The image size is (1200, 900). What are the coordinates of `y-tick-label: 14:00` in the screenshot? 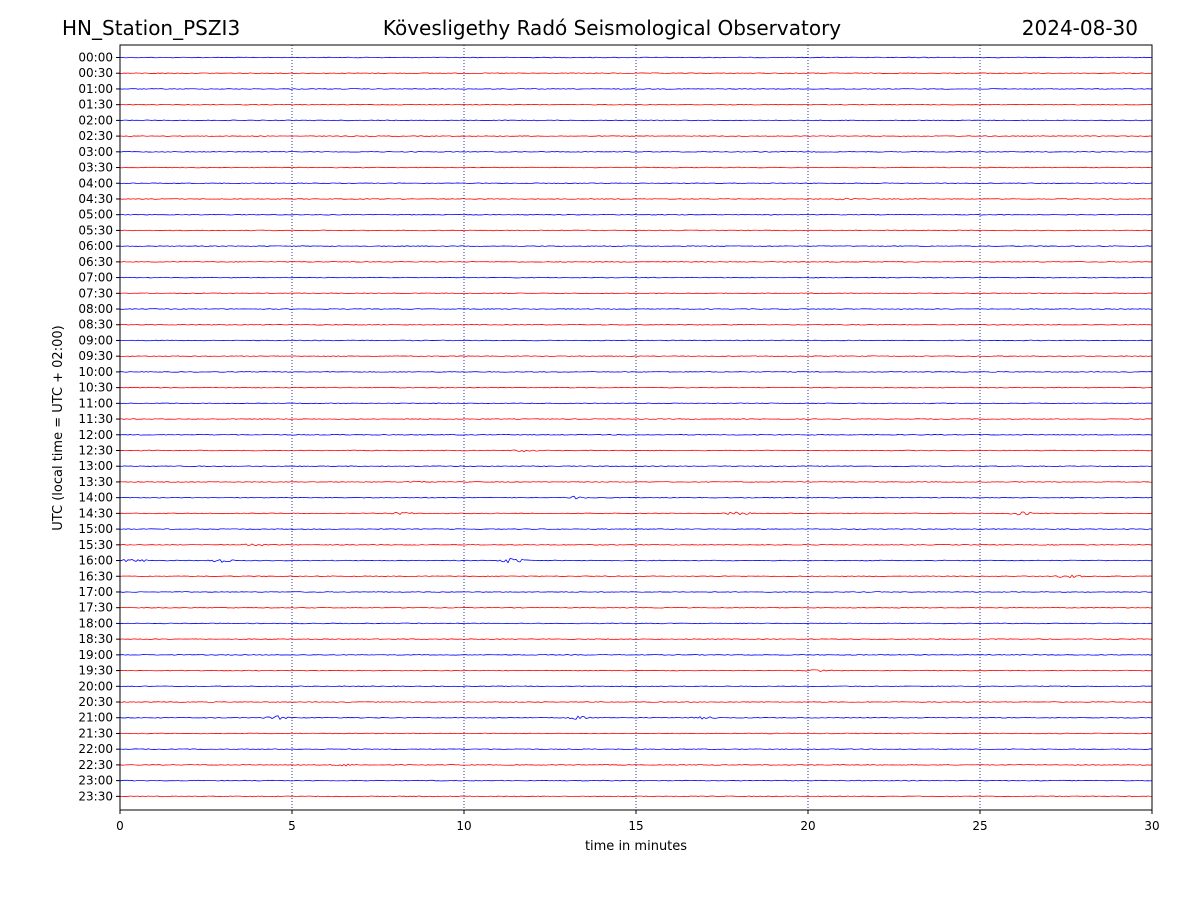 It's located at (95, 498).